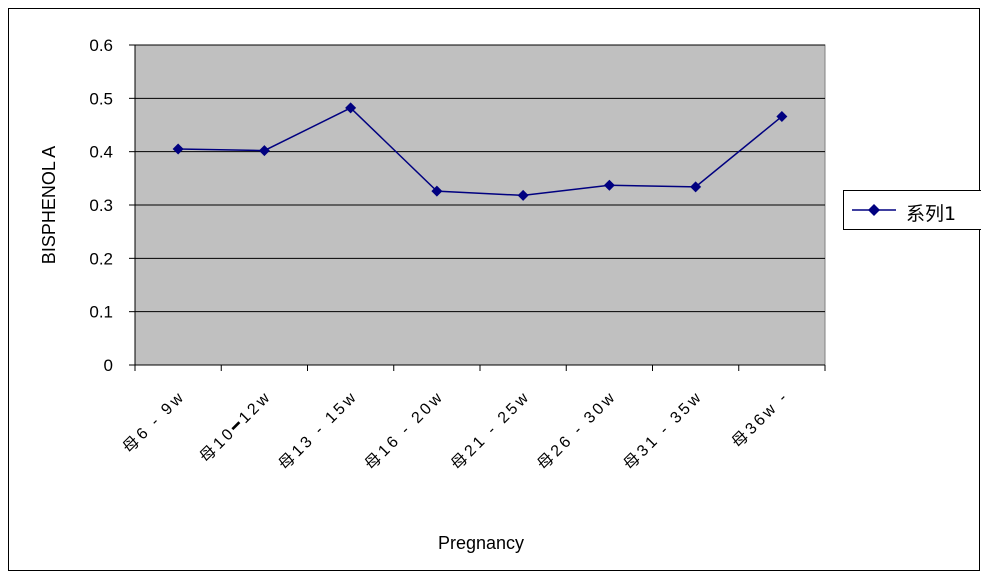  What do you see at coordinates (49, 205) in the screenshot?
I see `y-axis-title: BISPHENOL A` at bounding box center [49, 205].